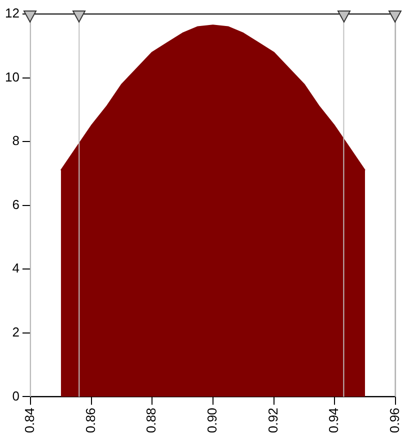 This screenshot has height=438, width=414. I want to click on x-tick-label: 0.90, so click(212, 421).